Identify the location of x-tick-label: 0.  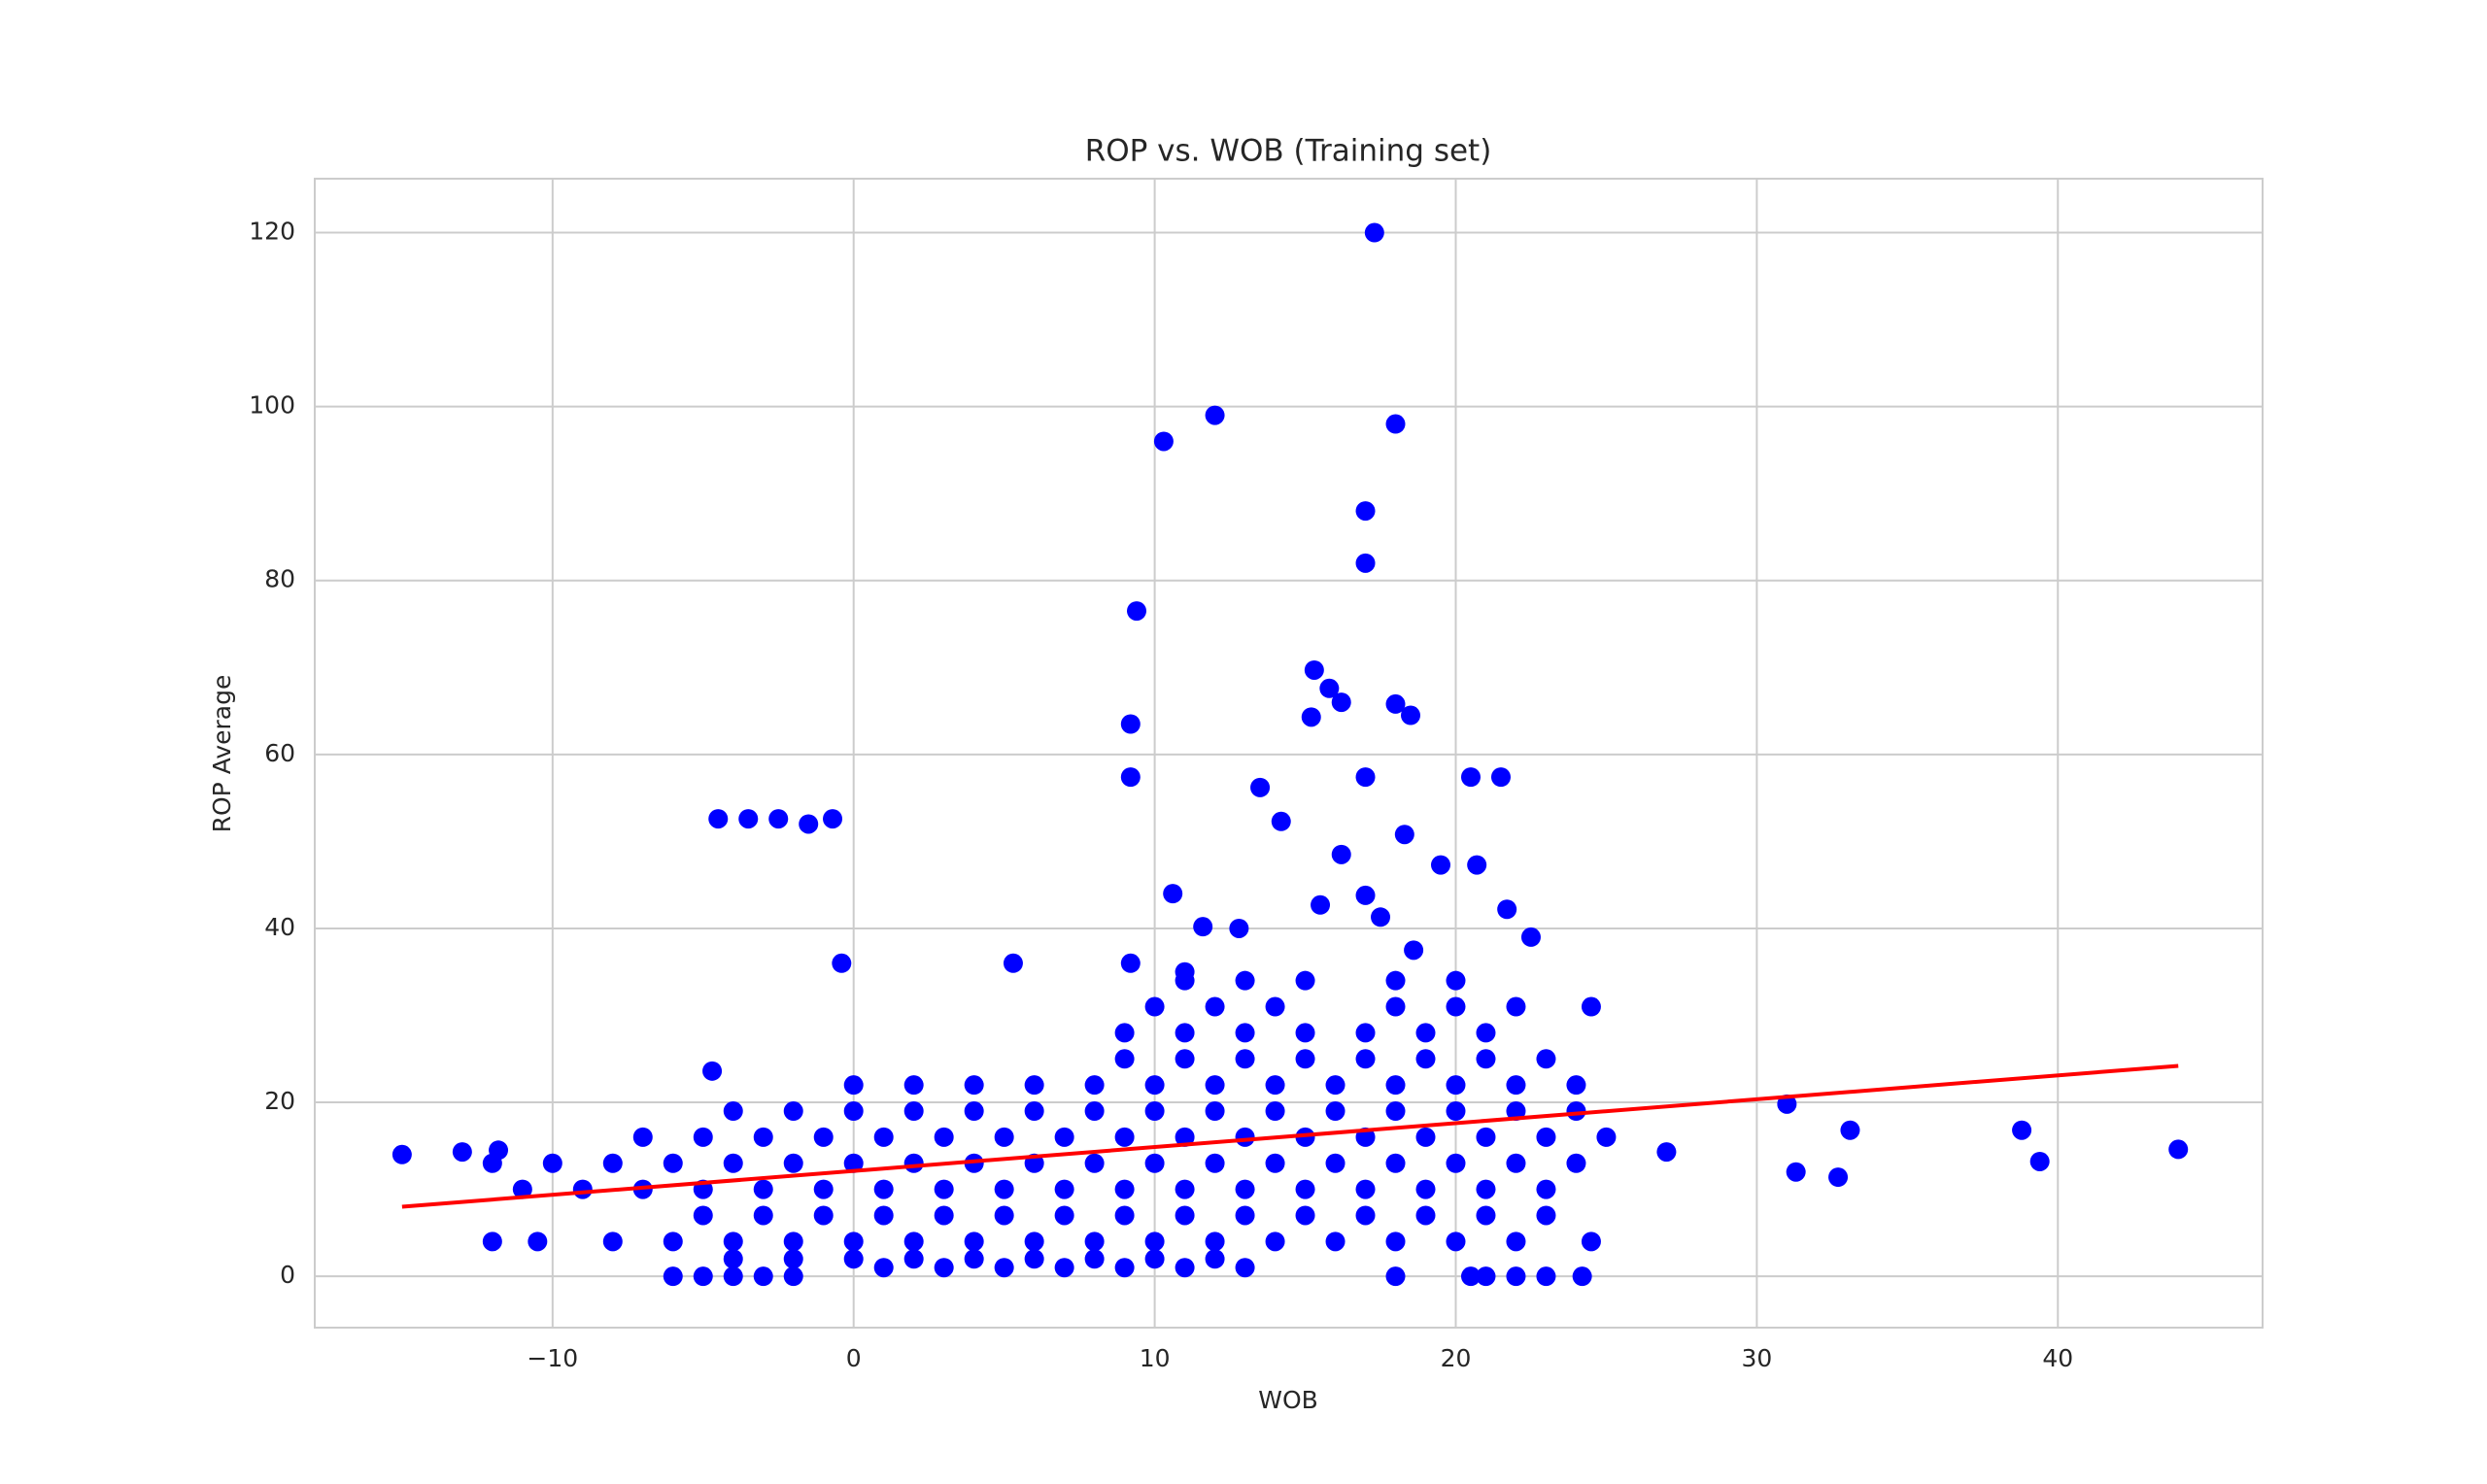
(854, 1358).